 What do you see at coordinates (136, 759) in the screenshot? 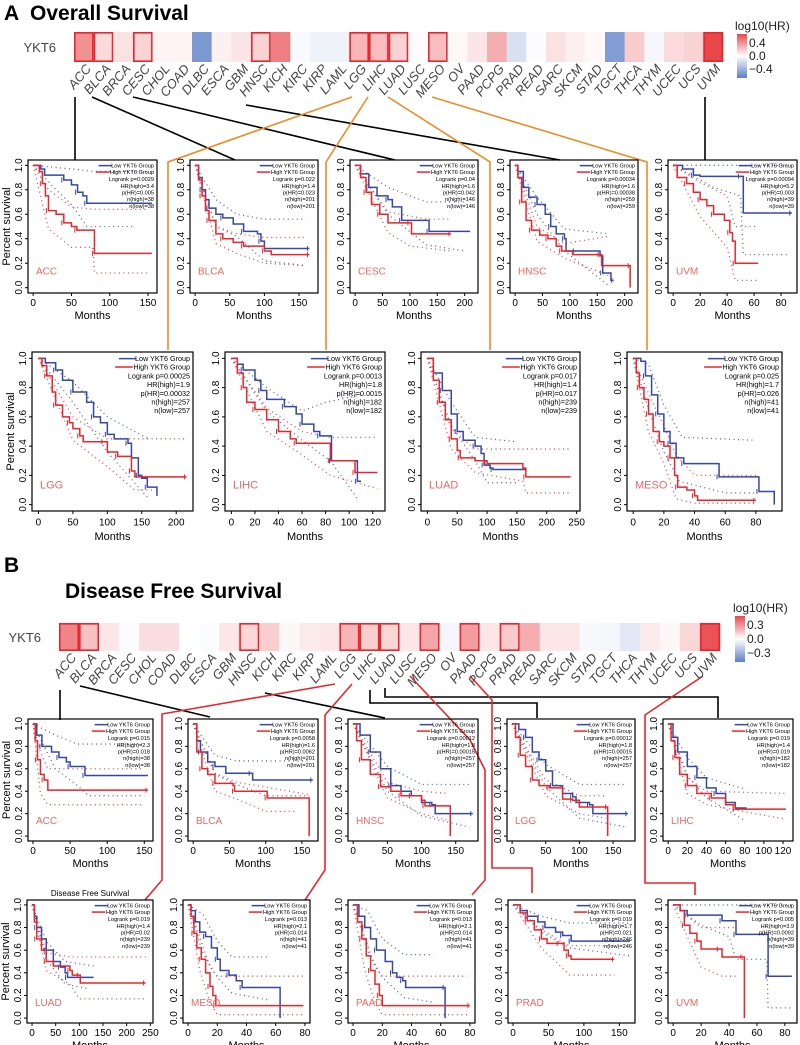
I see `stat-n-high: n(high)=38` at bounding box center [136, 759].